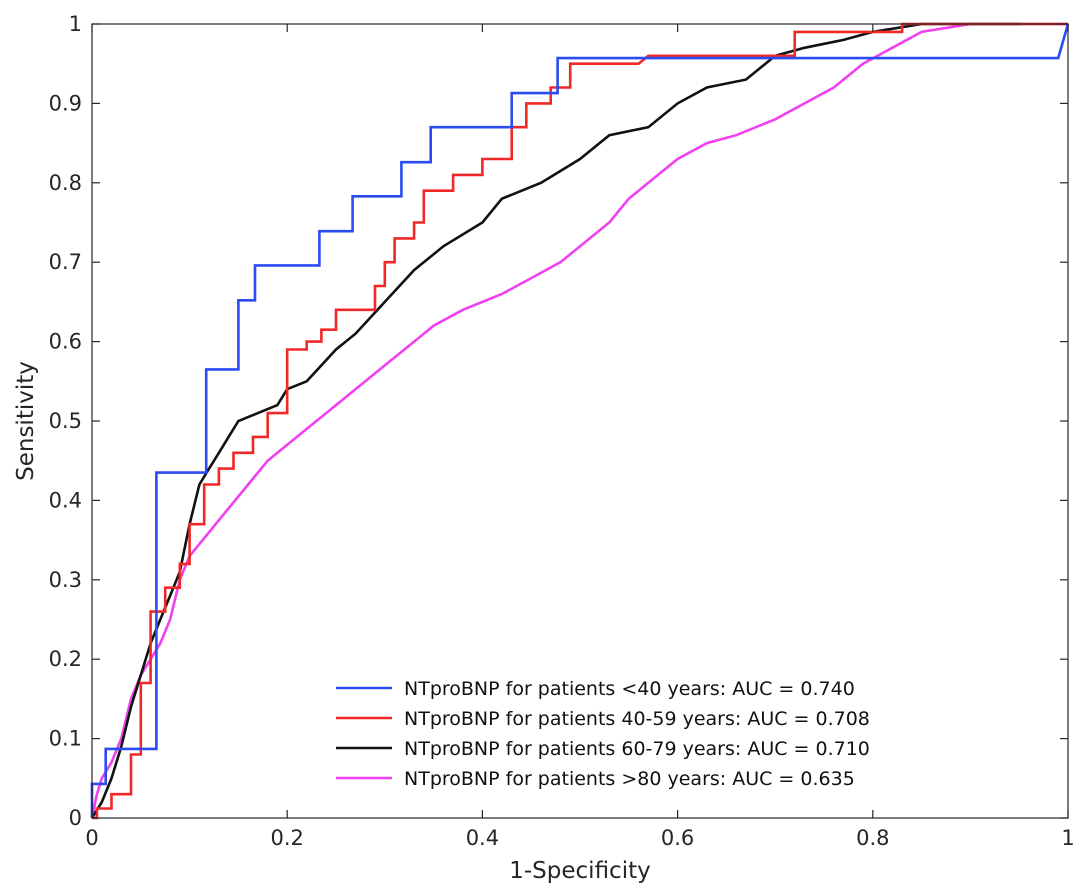  What do you see at coordinates (75, 24) in the screenshot?
I see `y-tick-label: 1` at bounding box center [75, 24].